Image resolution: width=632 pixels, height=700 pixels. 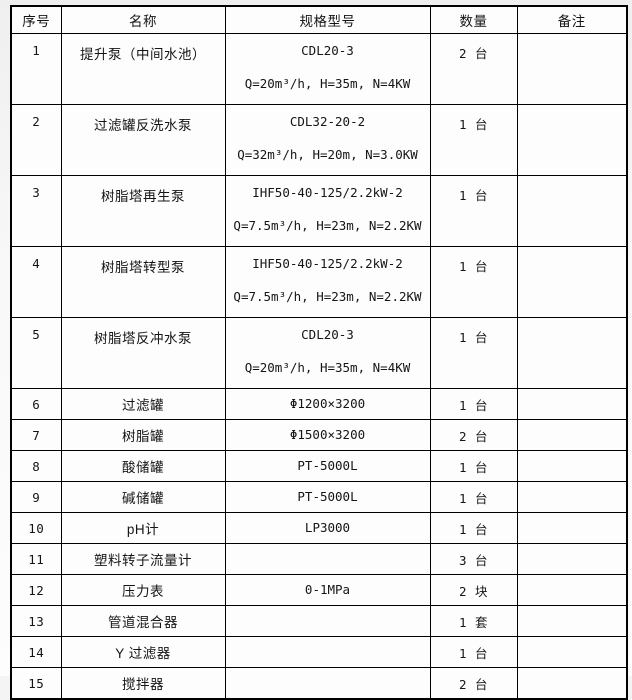 I want to click on serial-number-cell: 13, so click(x=36, y=621).